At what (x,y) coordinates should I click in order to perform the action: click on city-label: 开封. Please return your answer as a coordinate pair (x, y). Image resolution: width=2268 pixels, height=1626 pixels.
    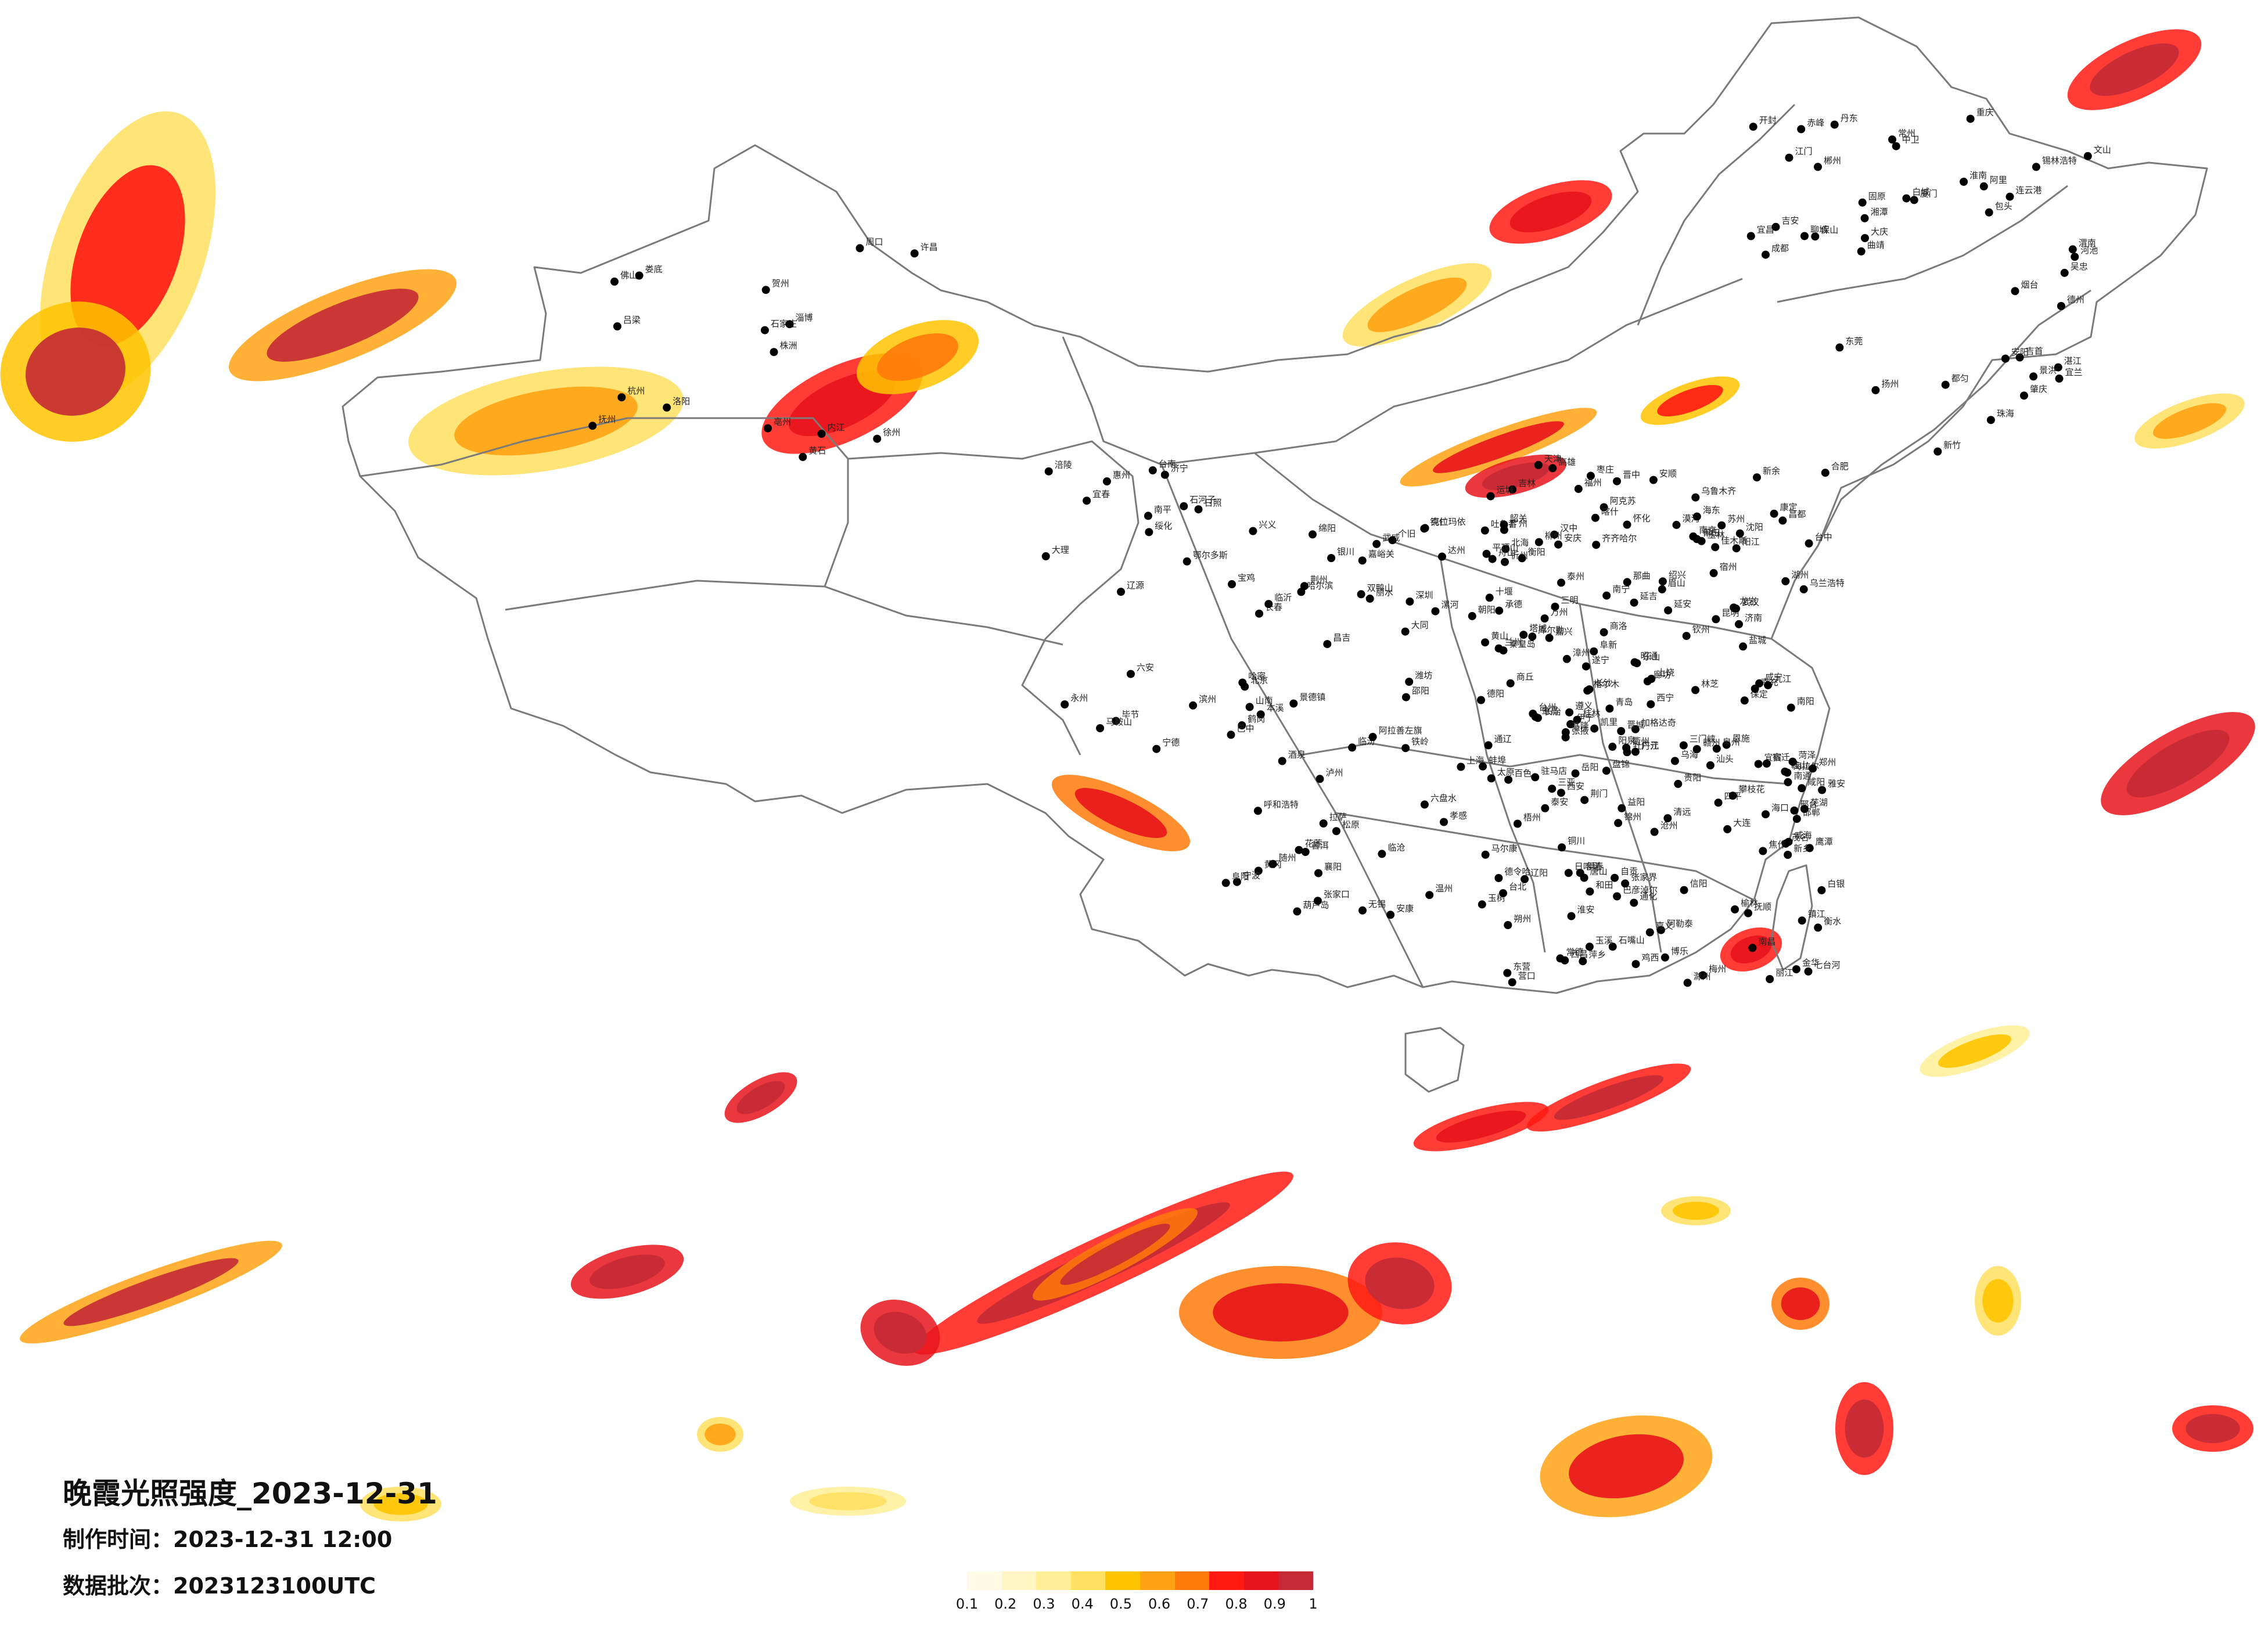
    Looking at the image, I should click on (1768, 120).